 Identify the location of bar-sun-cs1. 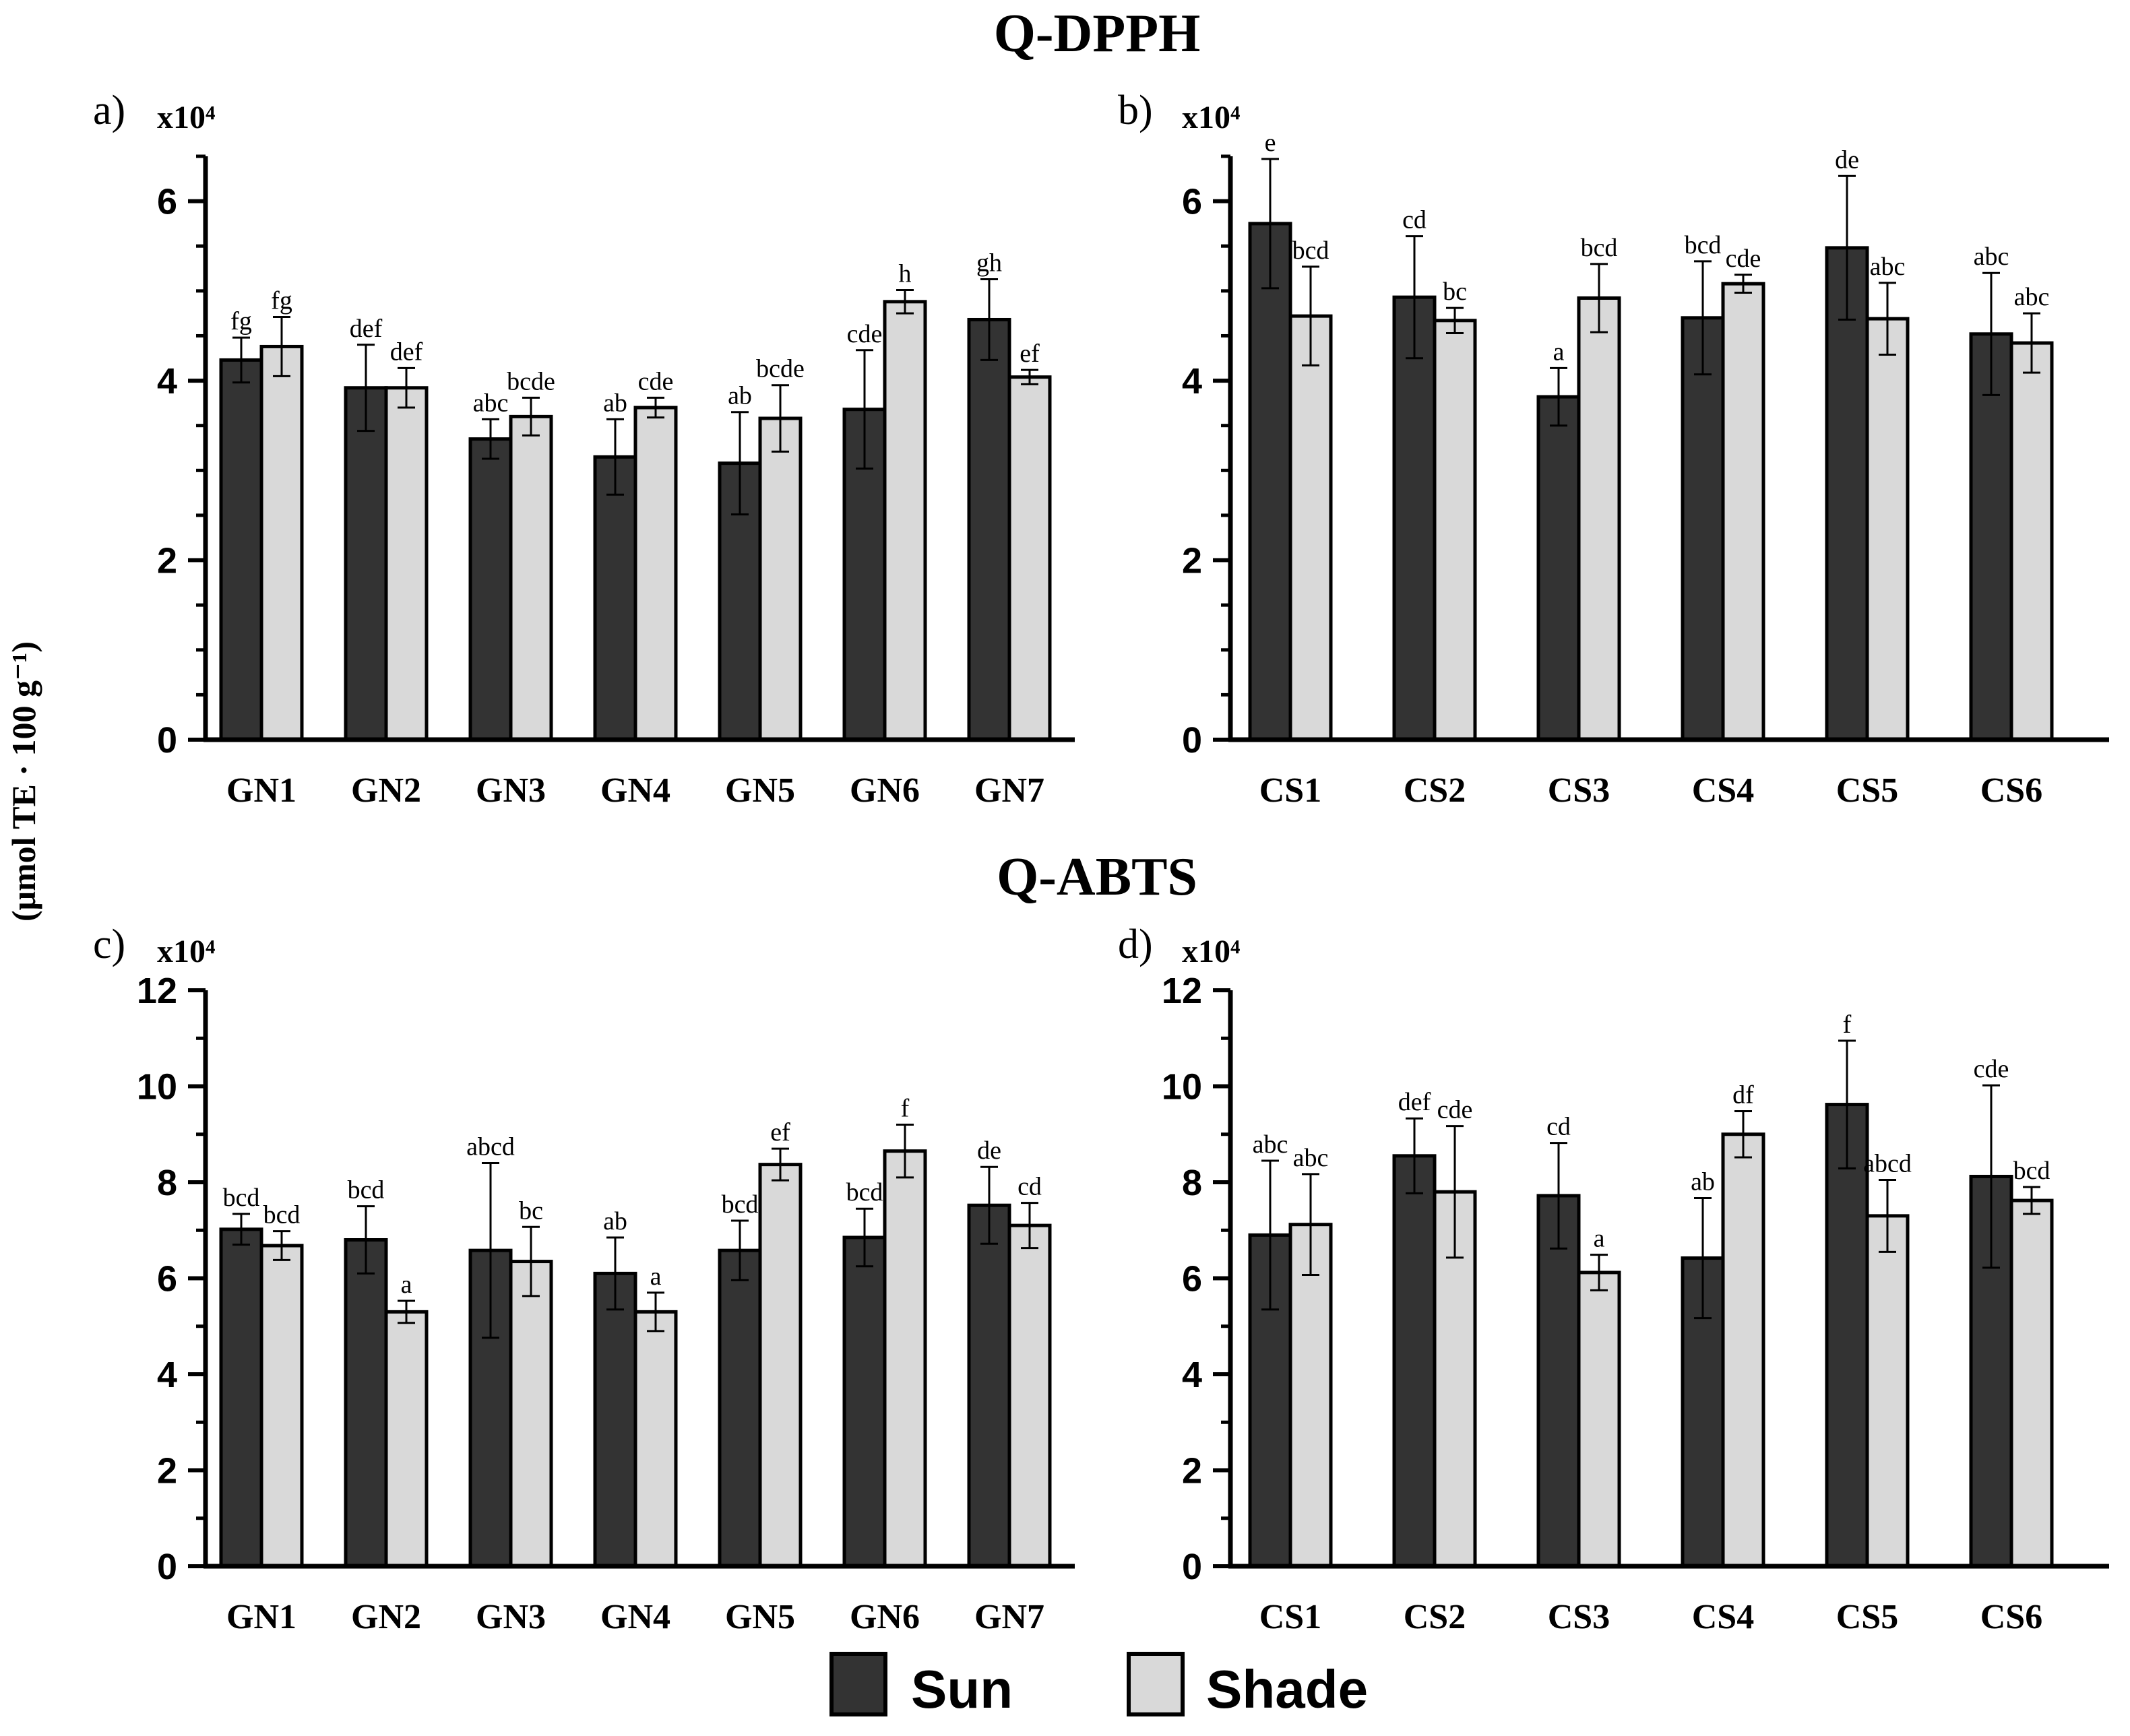
(1270, 482).